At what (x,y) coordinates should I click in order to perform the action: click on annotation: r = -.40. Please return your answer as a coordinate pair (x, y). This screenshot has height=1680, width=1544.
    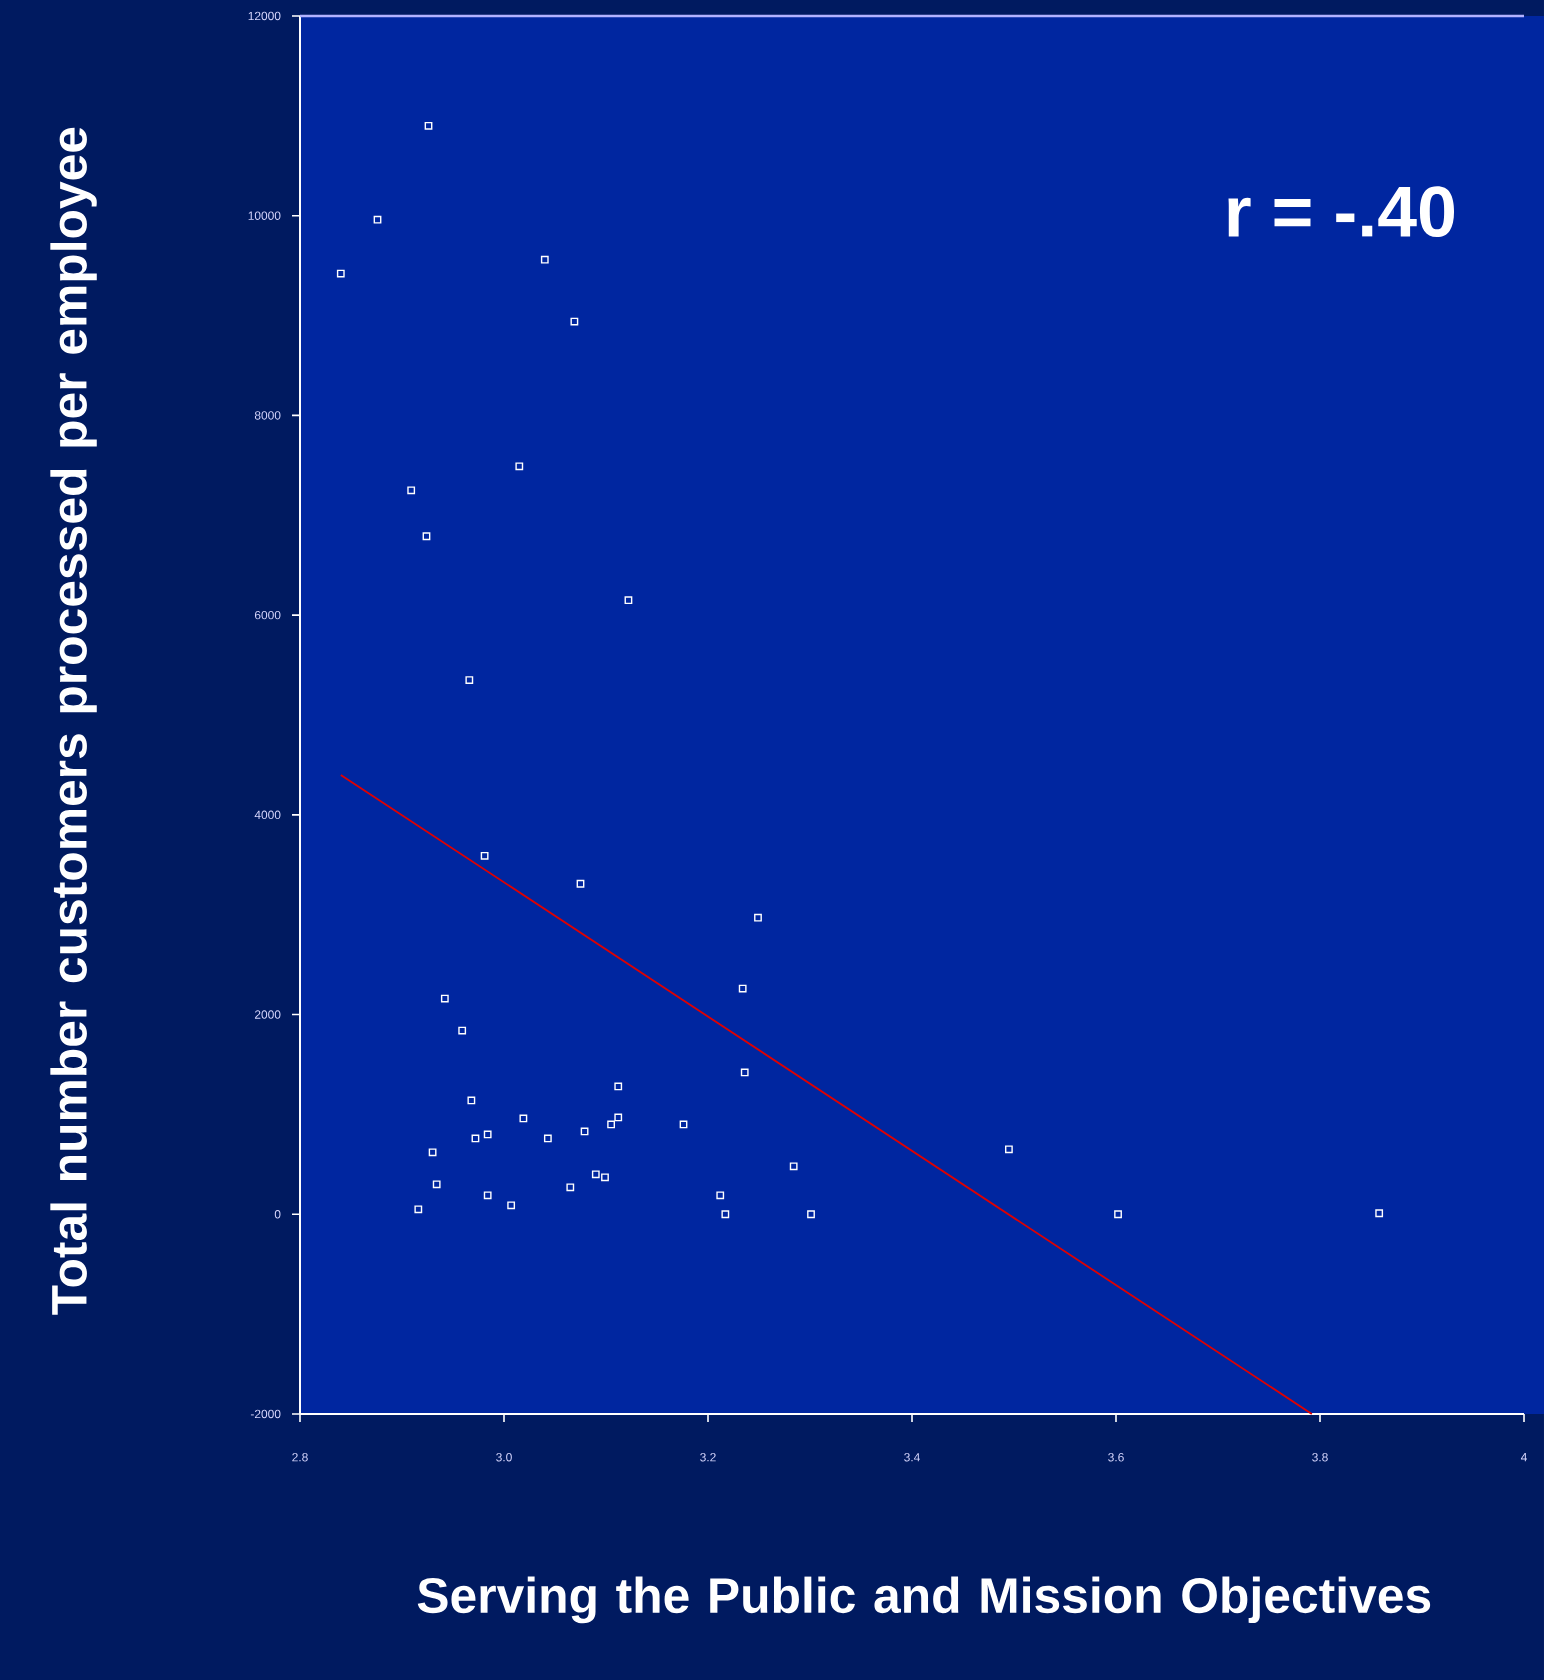
    Looking at the image, I should click on (1341, 212).